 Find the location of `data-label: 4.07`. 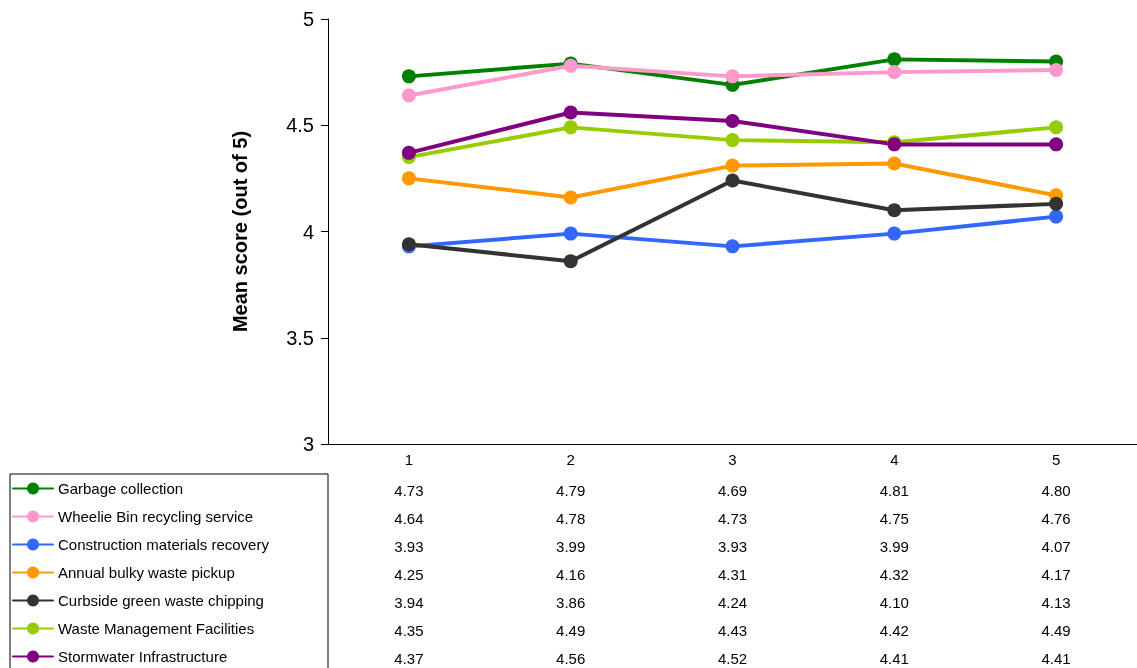

data-label: 4.07 is located at coordinates (1056, 546).